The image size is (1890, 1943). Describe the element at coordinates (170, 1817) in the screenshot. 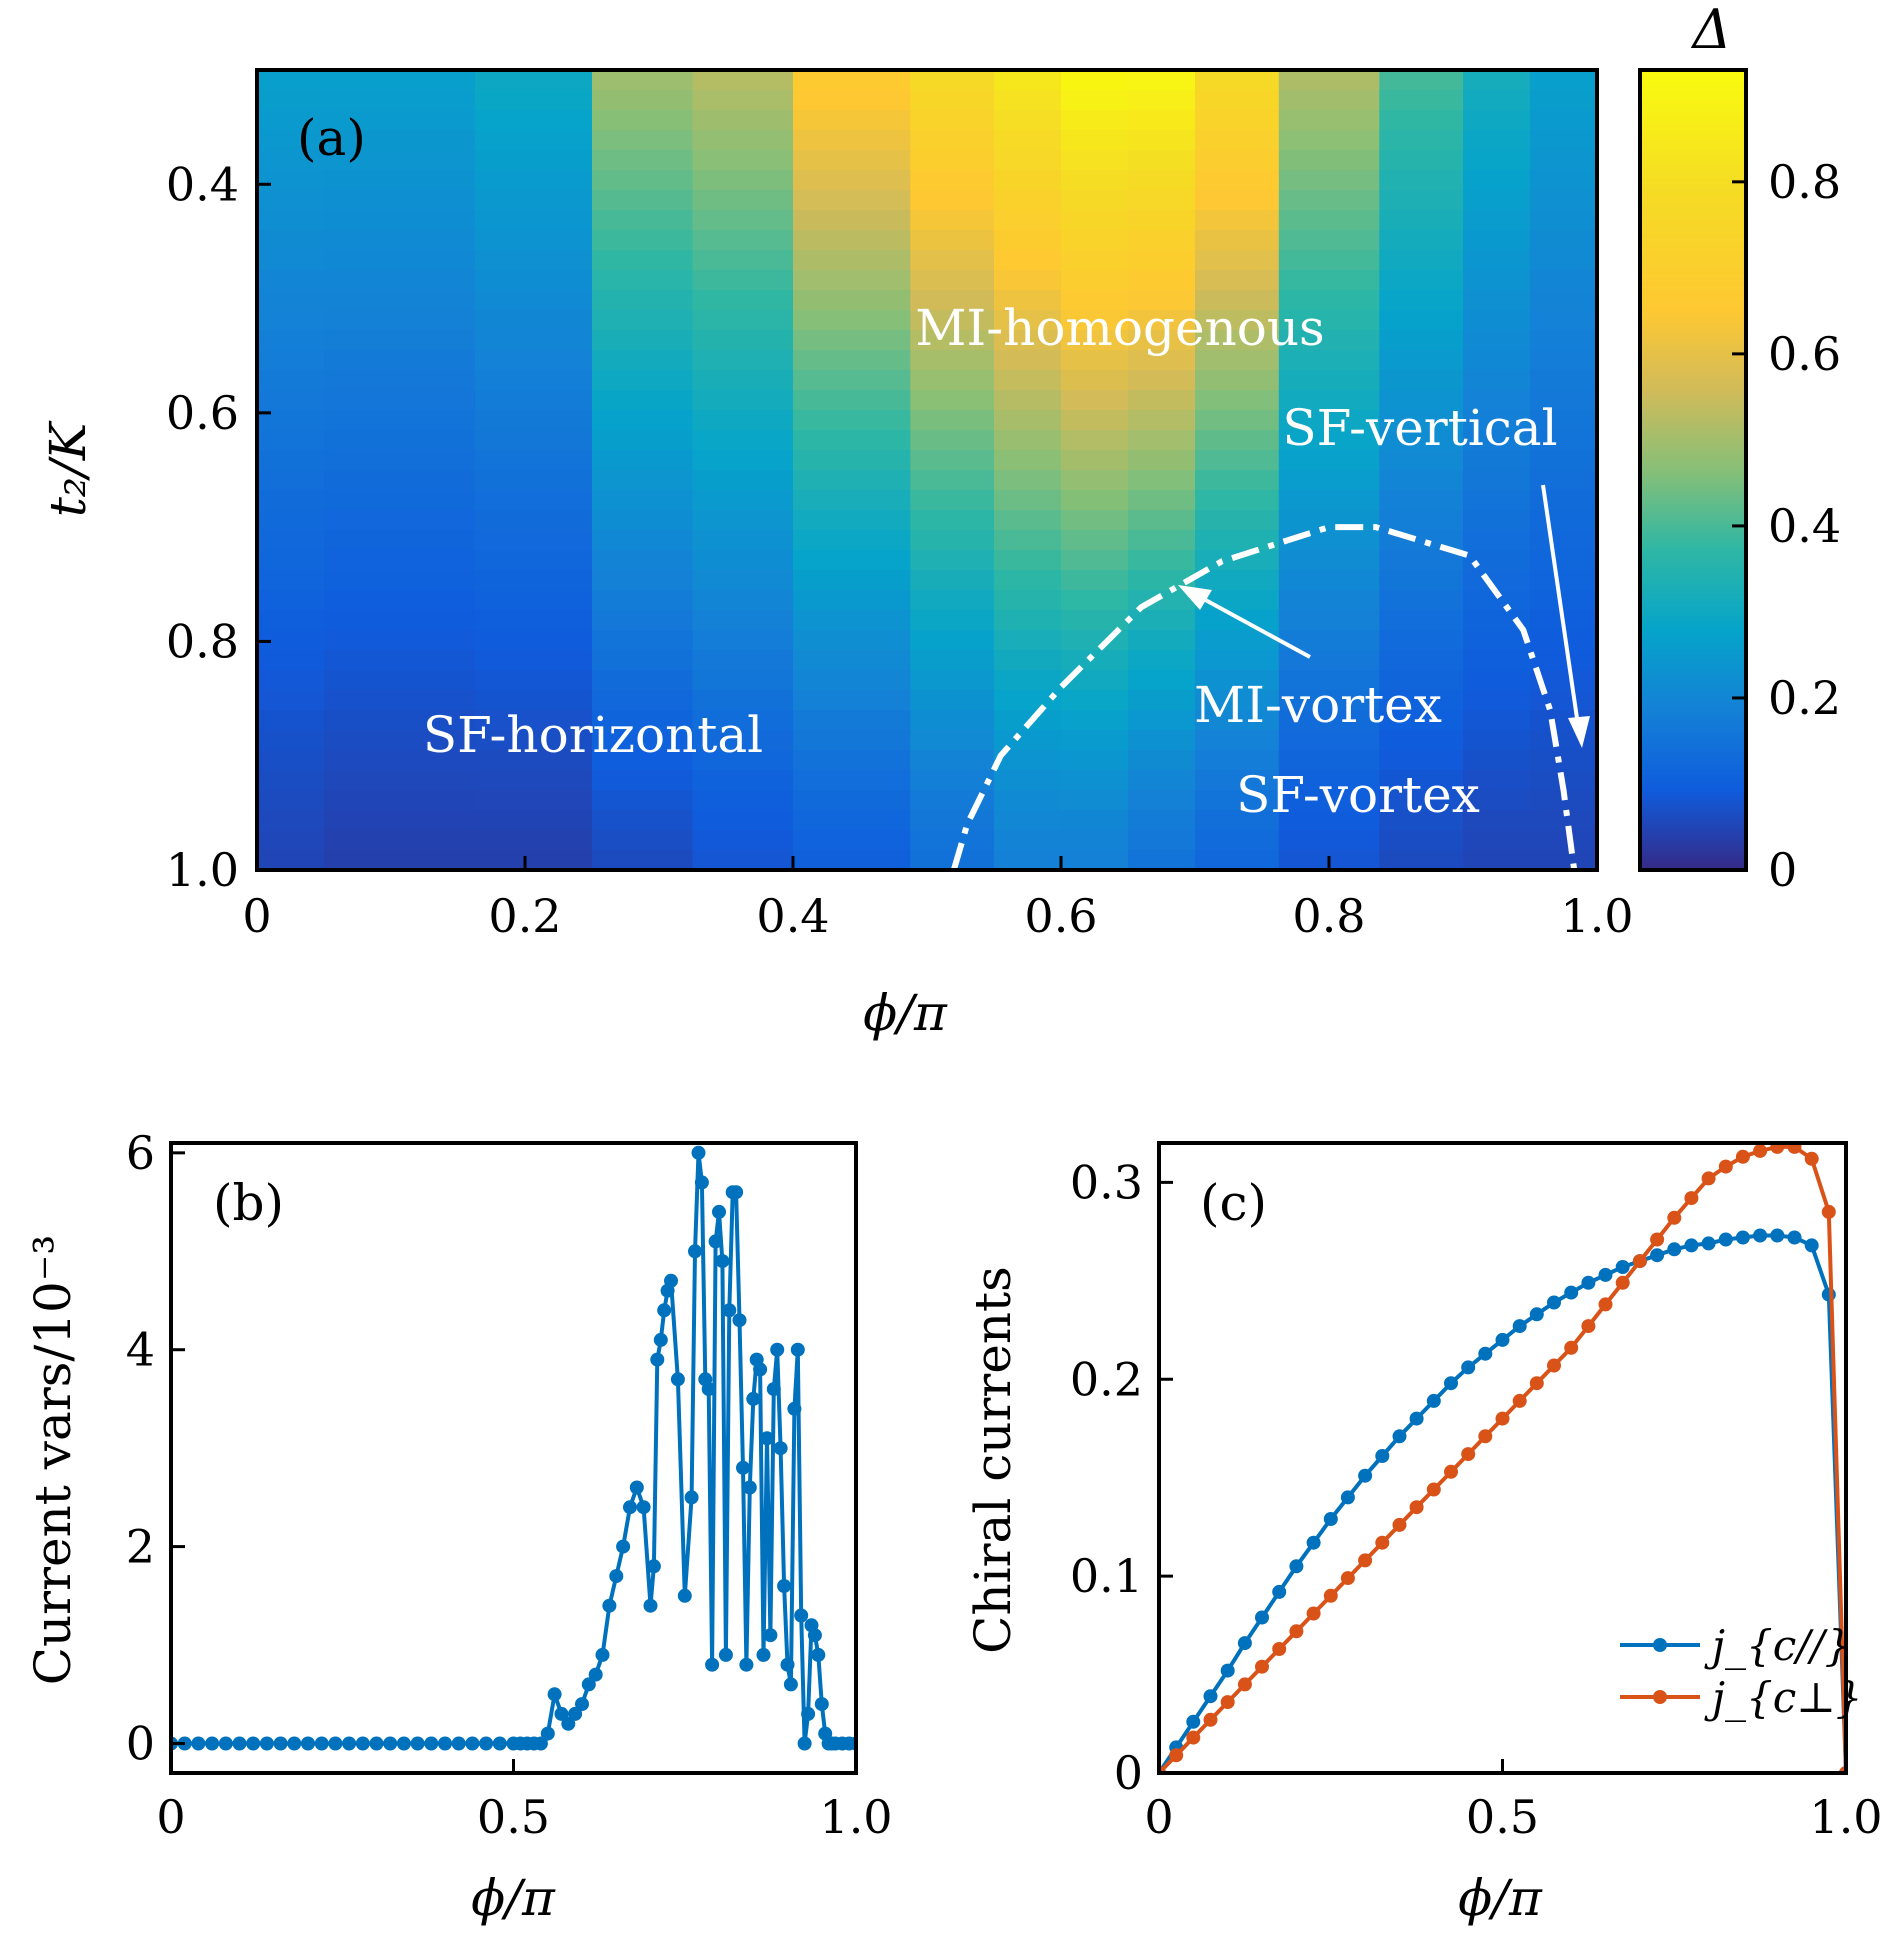

I see `x-tick-label-b: 0` at that location.